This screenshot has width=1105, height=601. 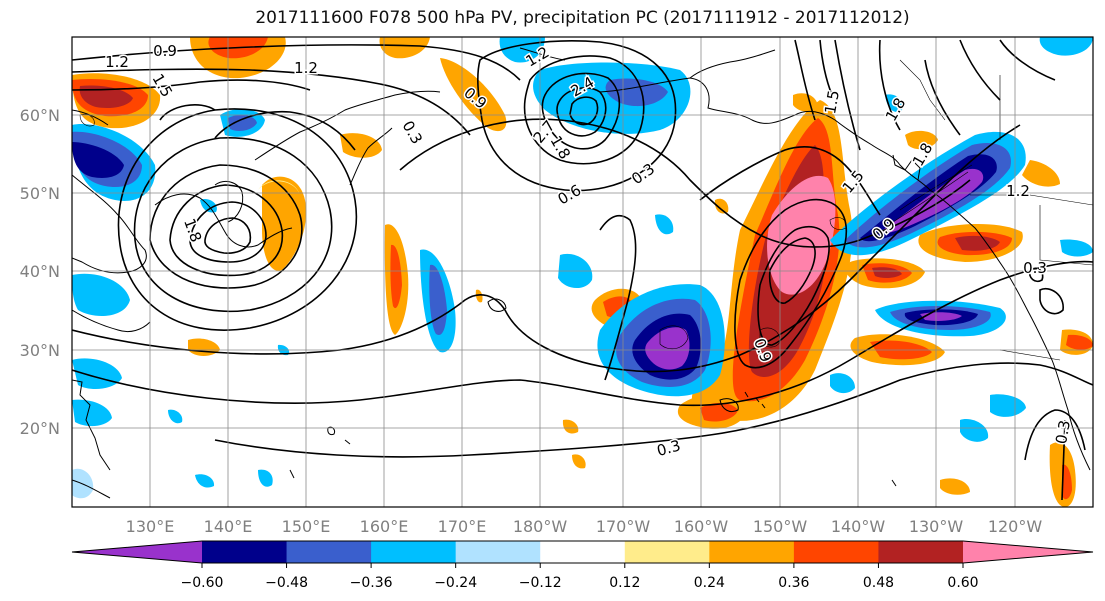 What do you see at coordinates (306, 526) in the screenshot?
I see `lon-label: 150°E` at bounding box center [306, 526].